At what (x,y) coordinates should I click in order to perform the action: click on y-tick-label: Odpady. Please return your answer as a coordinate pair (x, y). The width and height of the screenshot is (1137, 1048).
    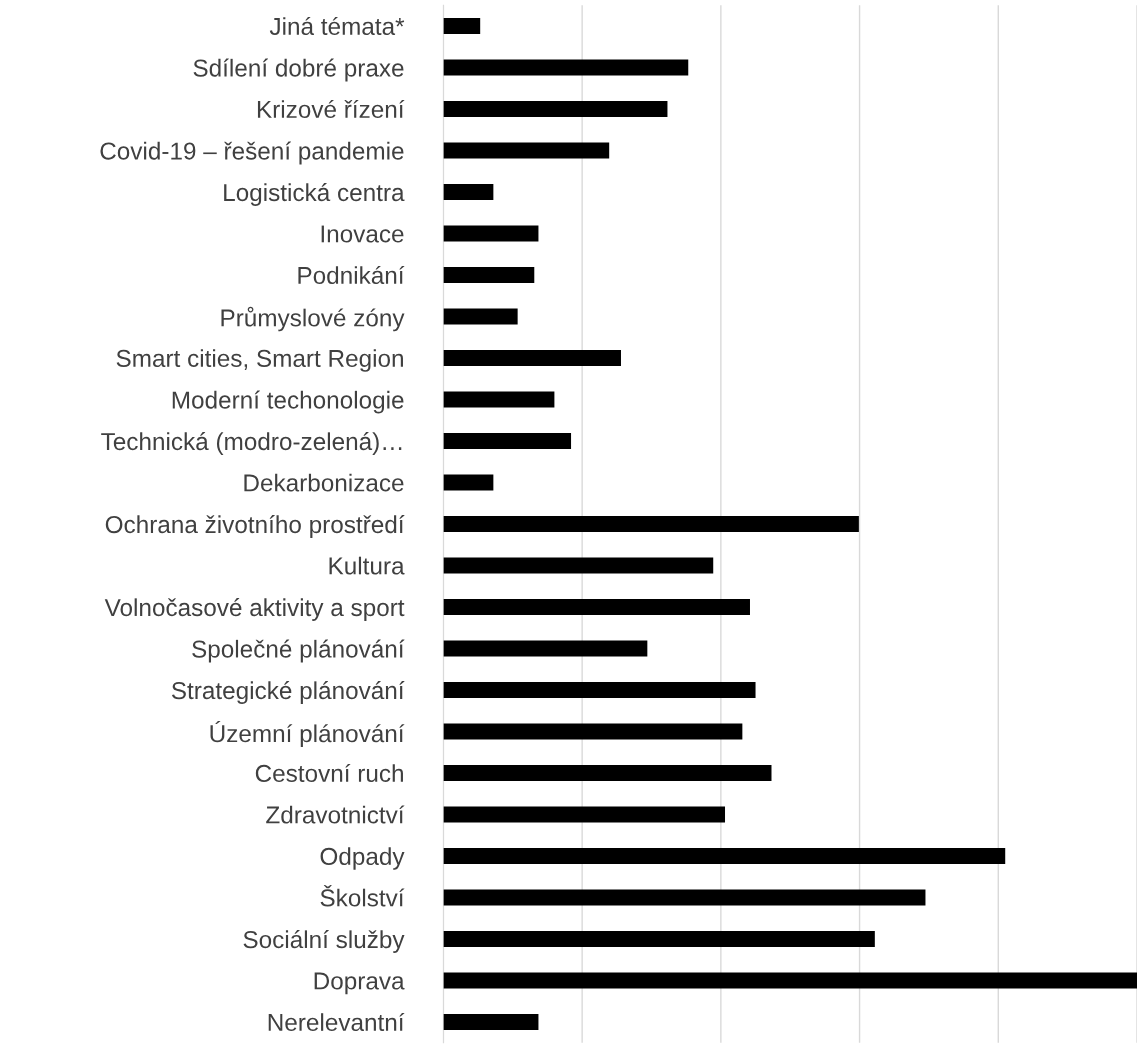
    Looking at the image, I should click on (362, 858).